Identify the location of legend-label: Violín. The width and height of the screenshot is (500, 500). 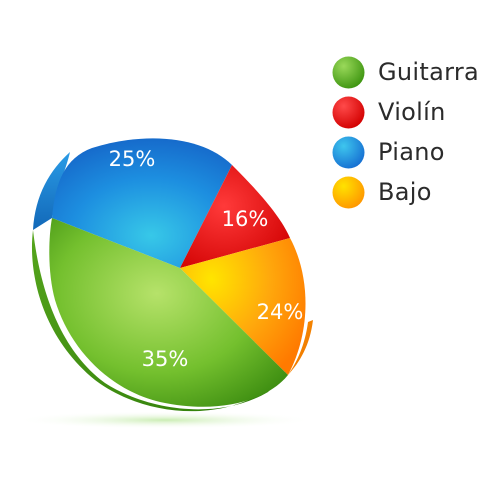
(412, 112).